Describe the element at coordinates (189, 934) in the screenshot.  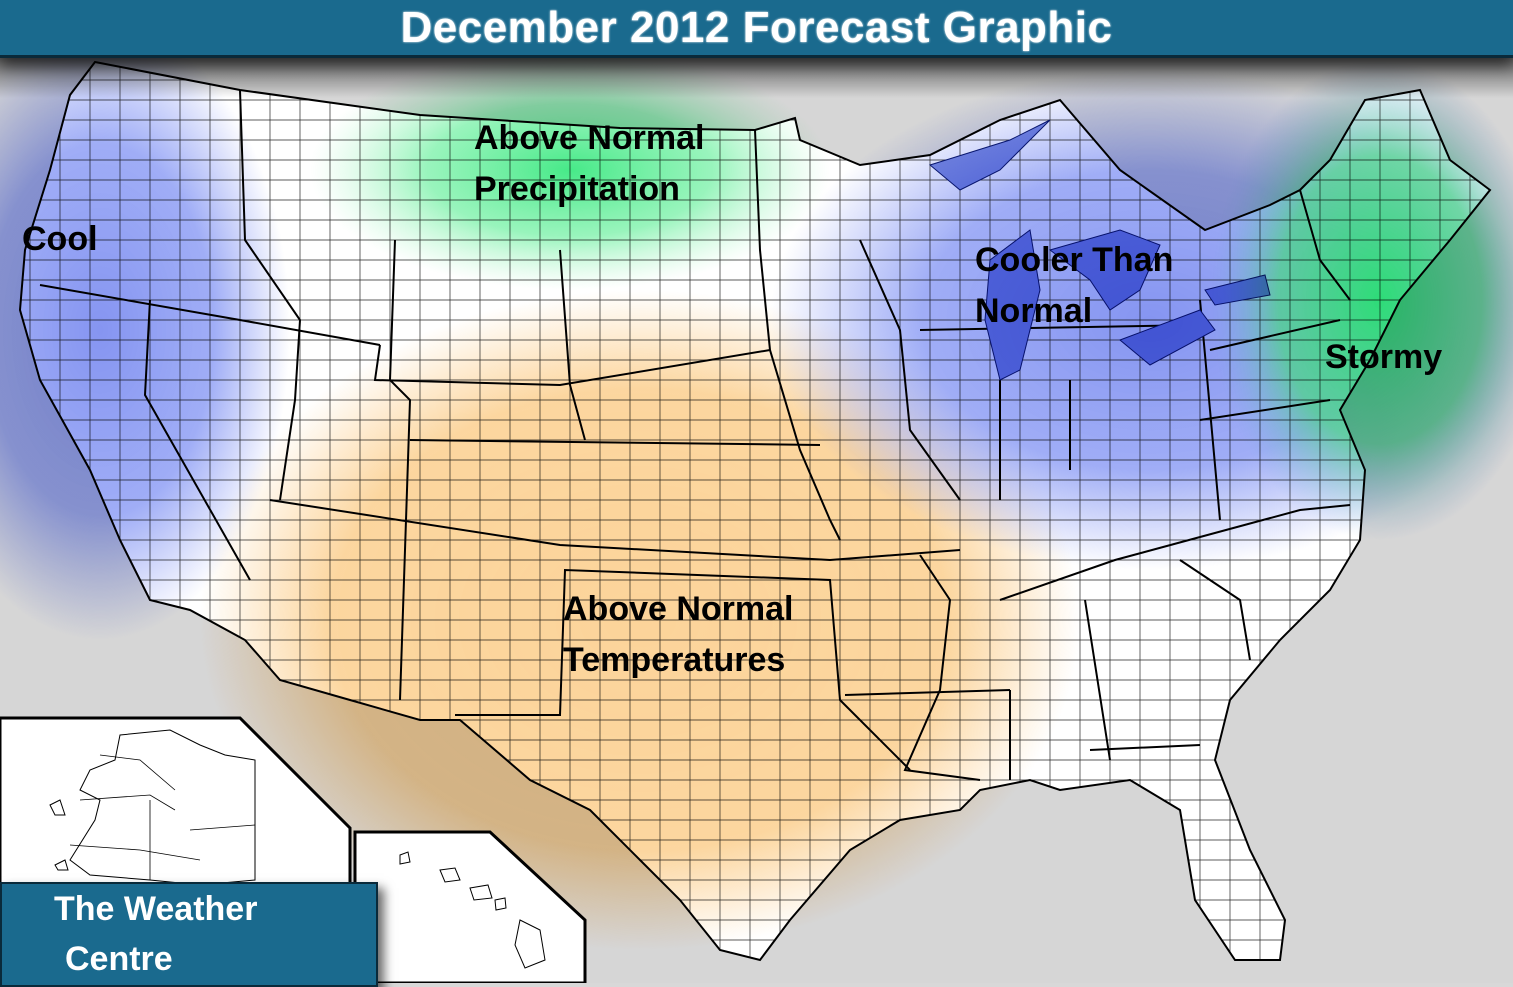
I see `branding-box: The Weather Centre` at that location.